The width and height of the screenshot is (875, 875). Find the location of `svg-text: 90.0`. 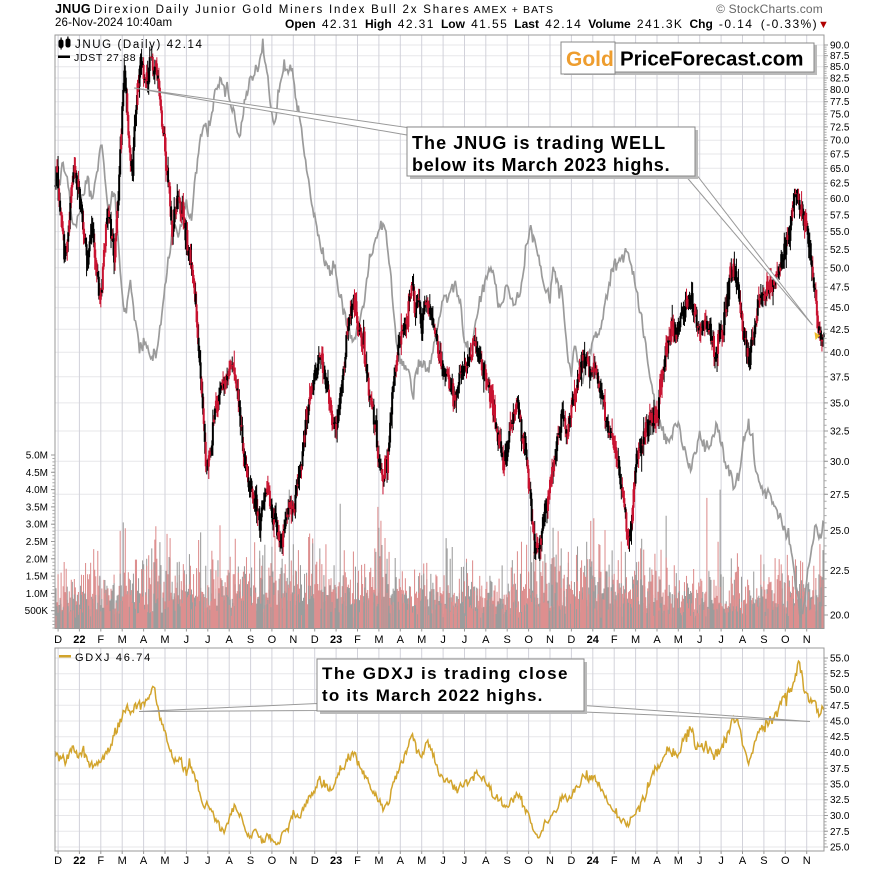

svg-text: 90.0 is located at coordinates (840, 46).